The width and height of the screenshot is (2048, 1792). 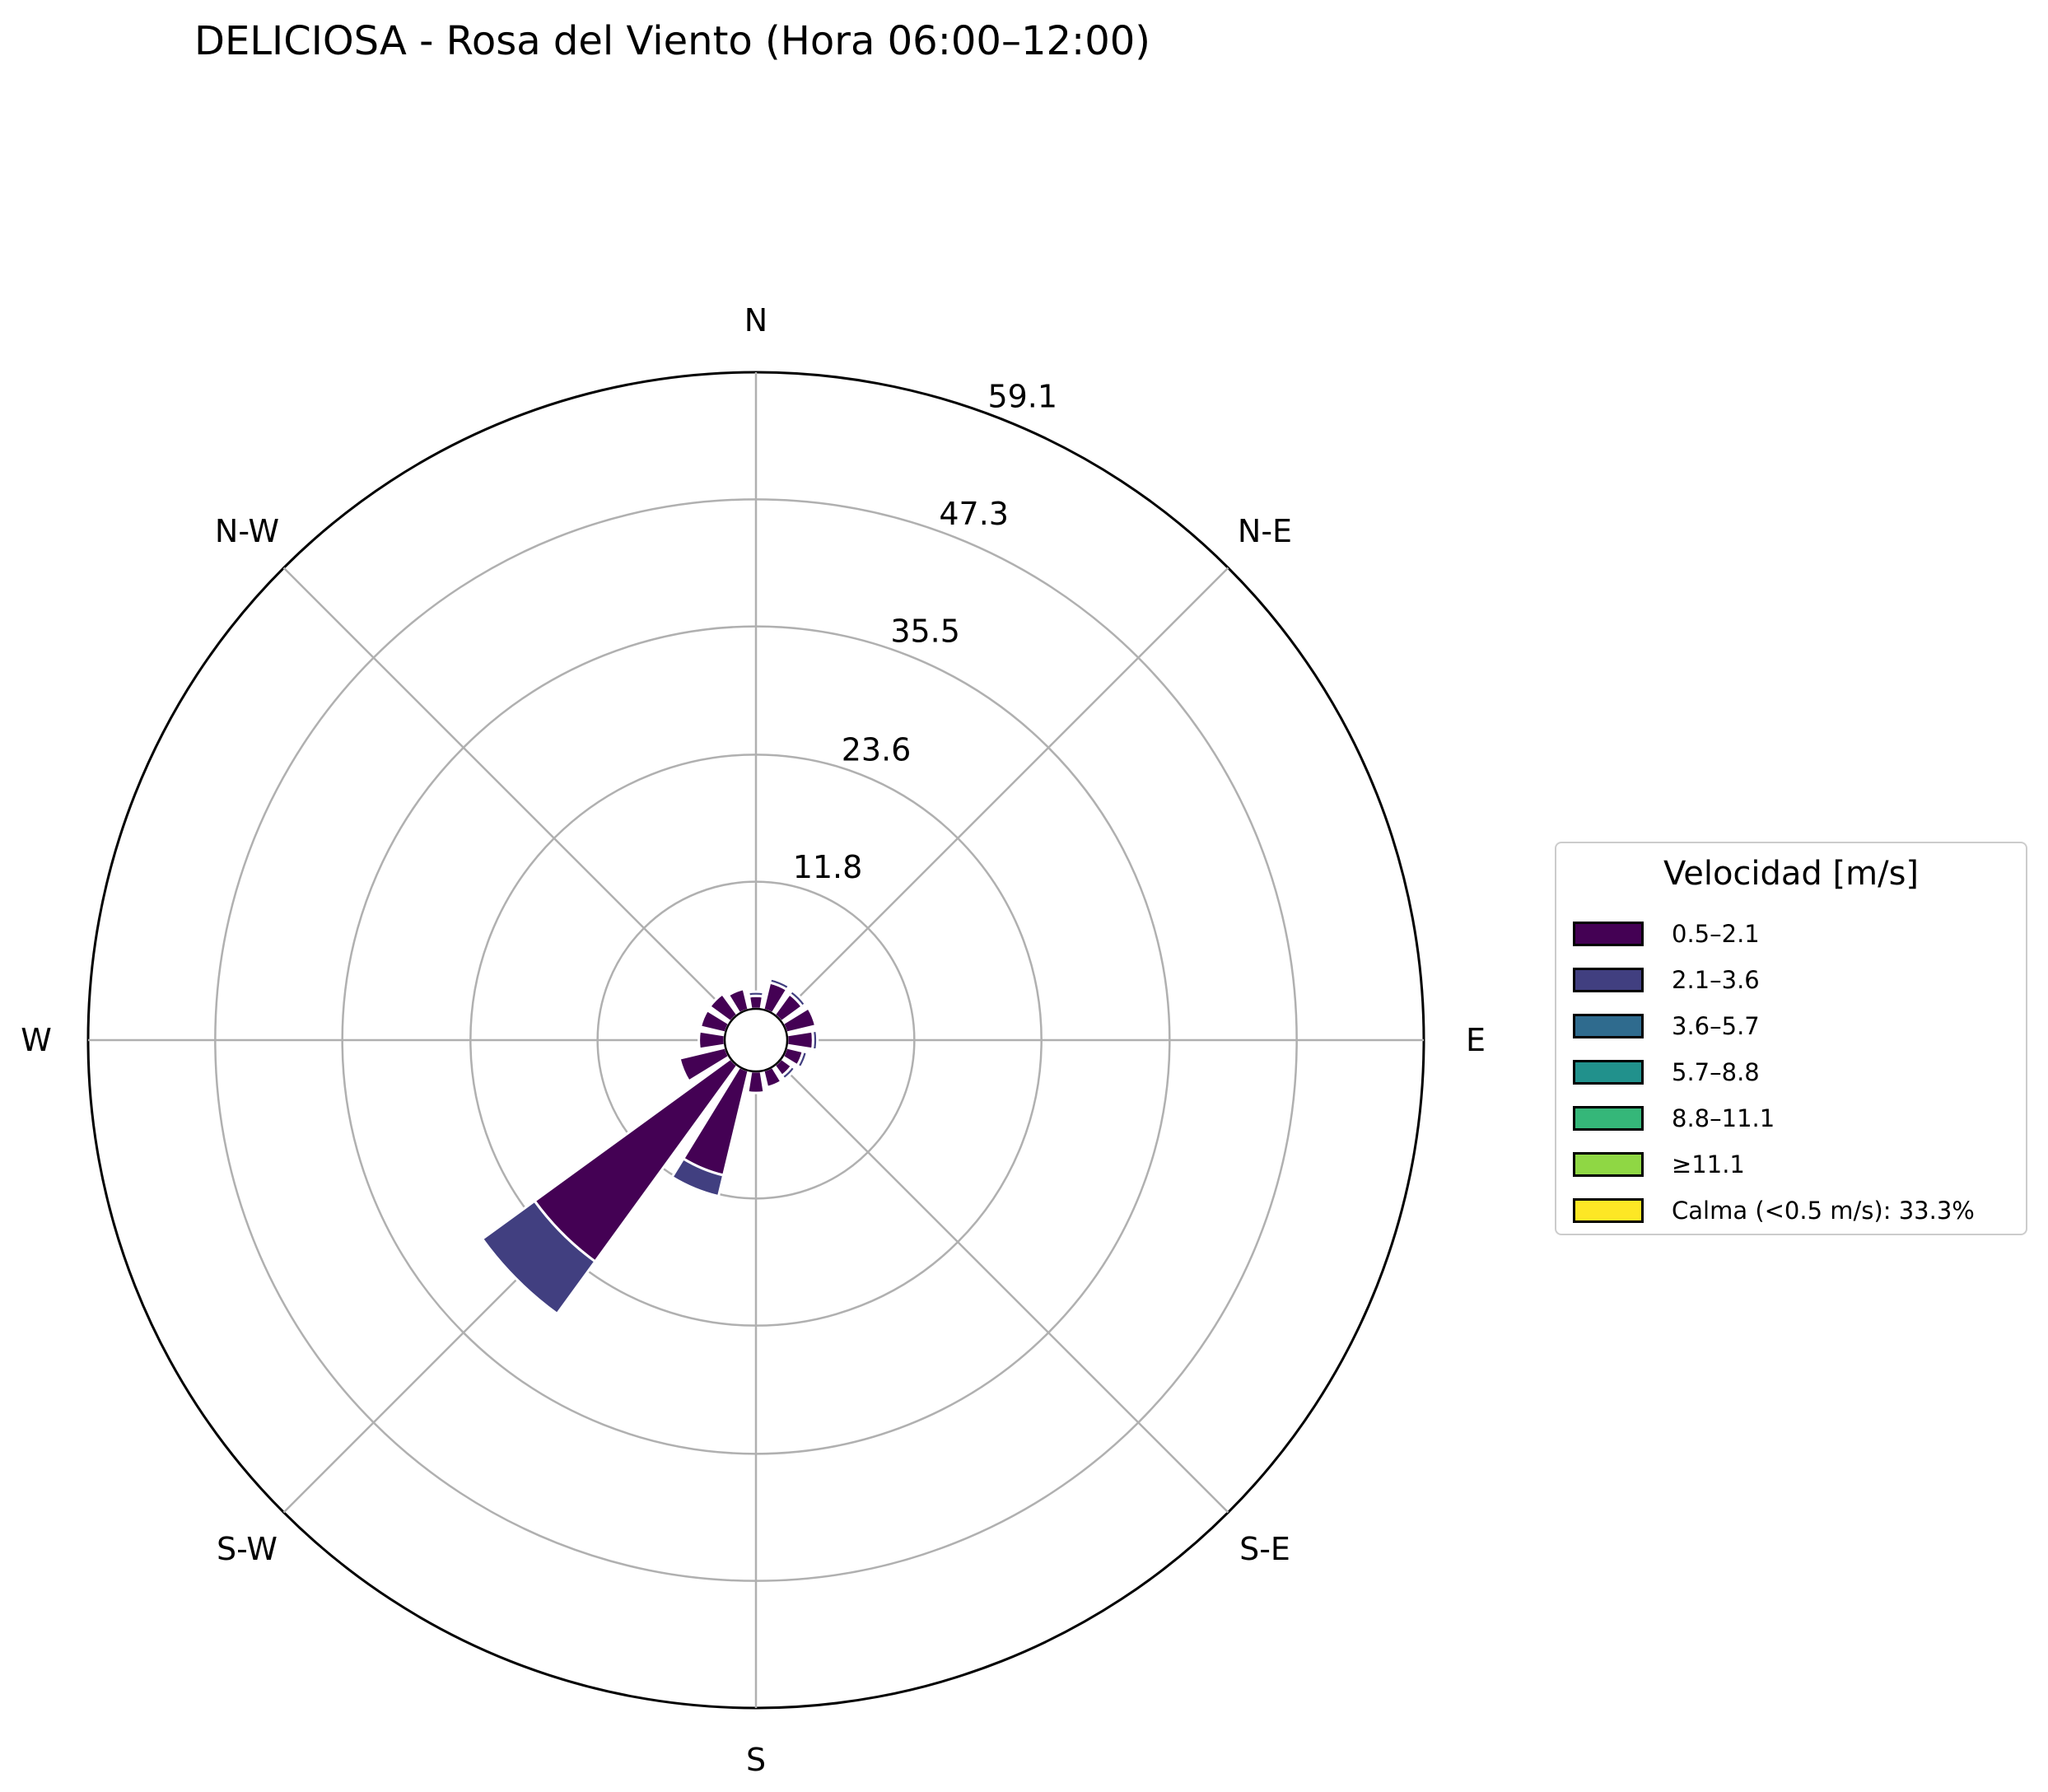 I want to click on legend-label: 0.5–2.1, so click(x=1716, y=934).